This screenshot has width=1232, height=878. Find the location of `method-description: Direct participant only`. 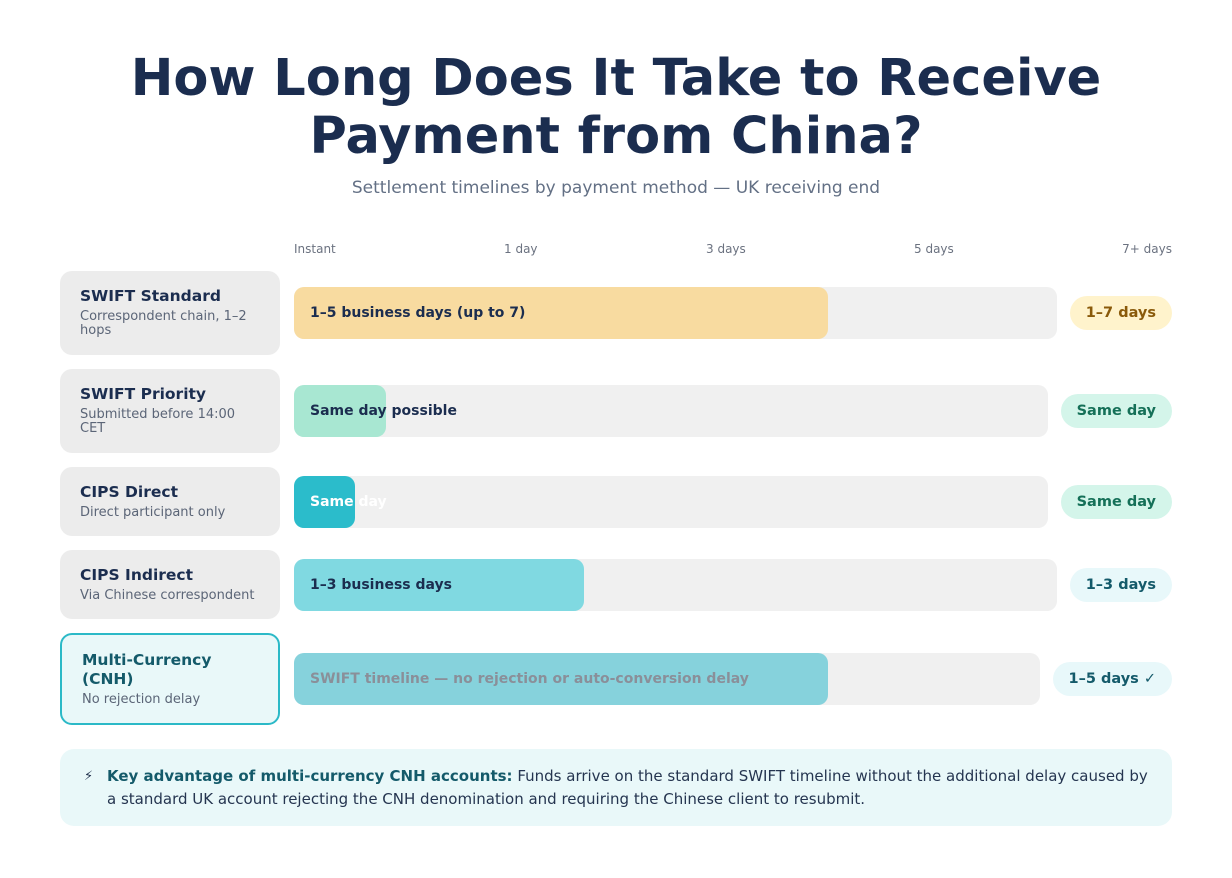

method-description: Direct participant only is located at coordinates (153, 512).